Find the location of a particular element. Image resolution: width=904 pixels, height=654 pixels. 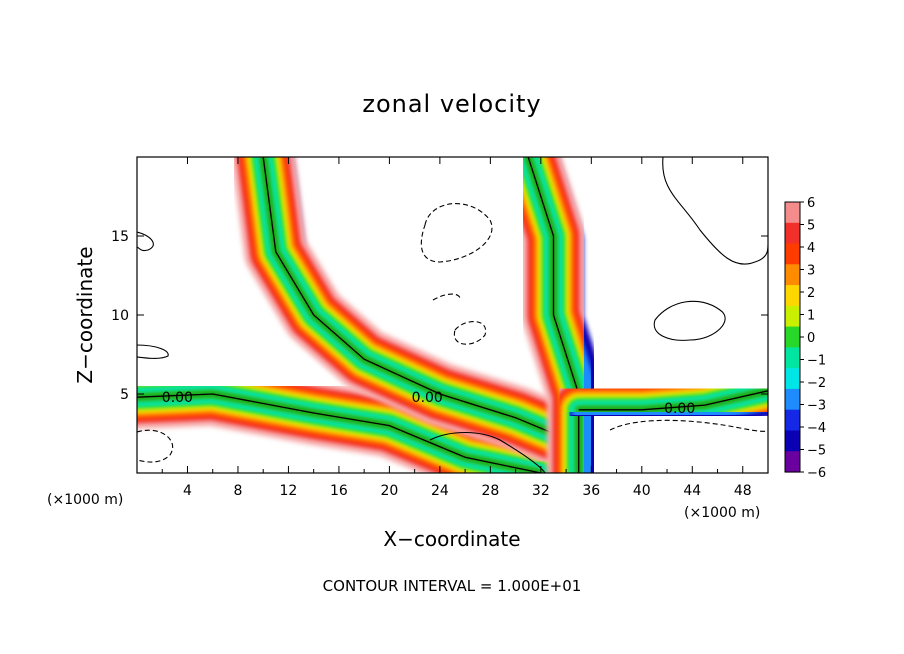

colorbar-tick-label: −2 is located at coordinates (816, 383).